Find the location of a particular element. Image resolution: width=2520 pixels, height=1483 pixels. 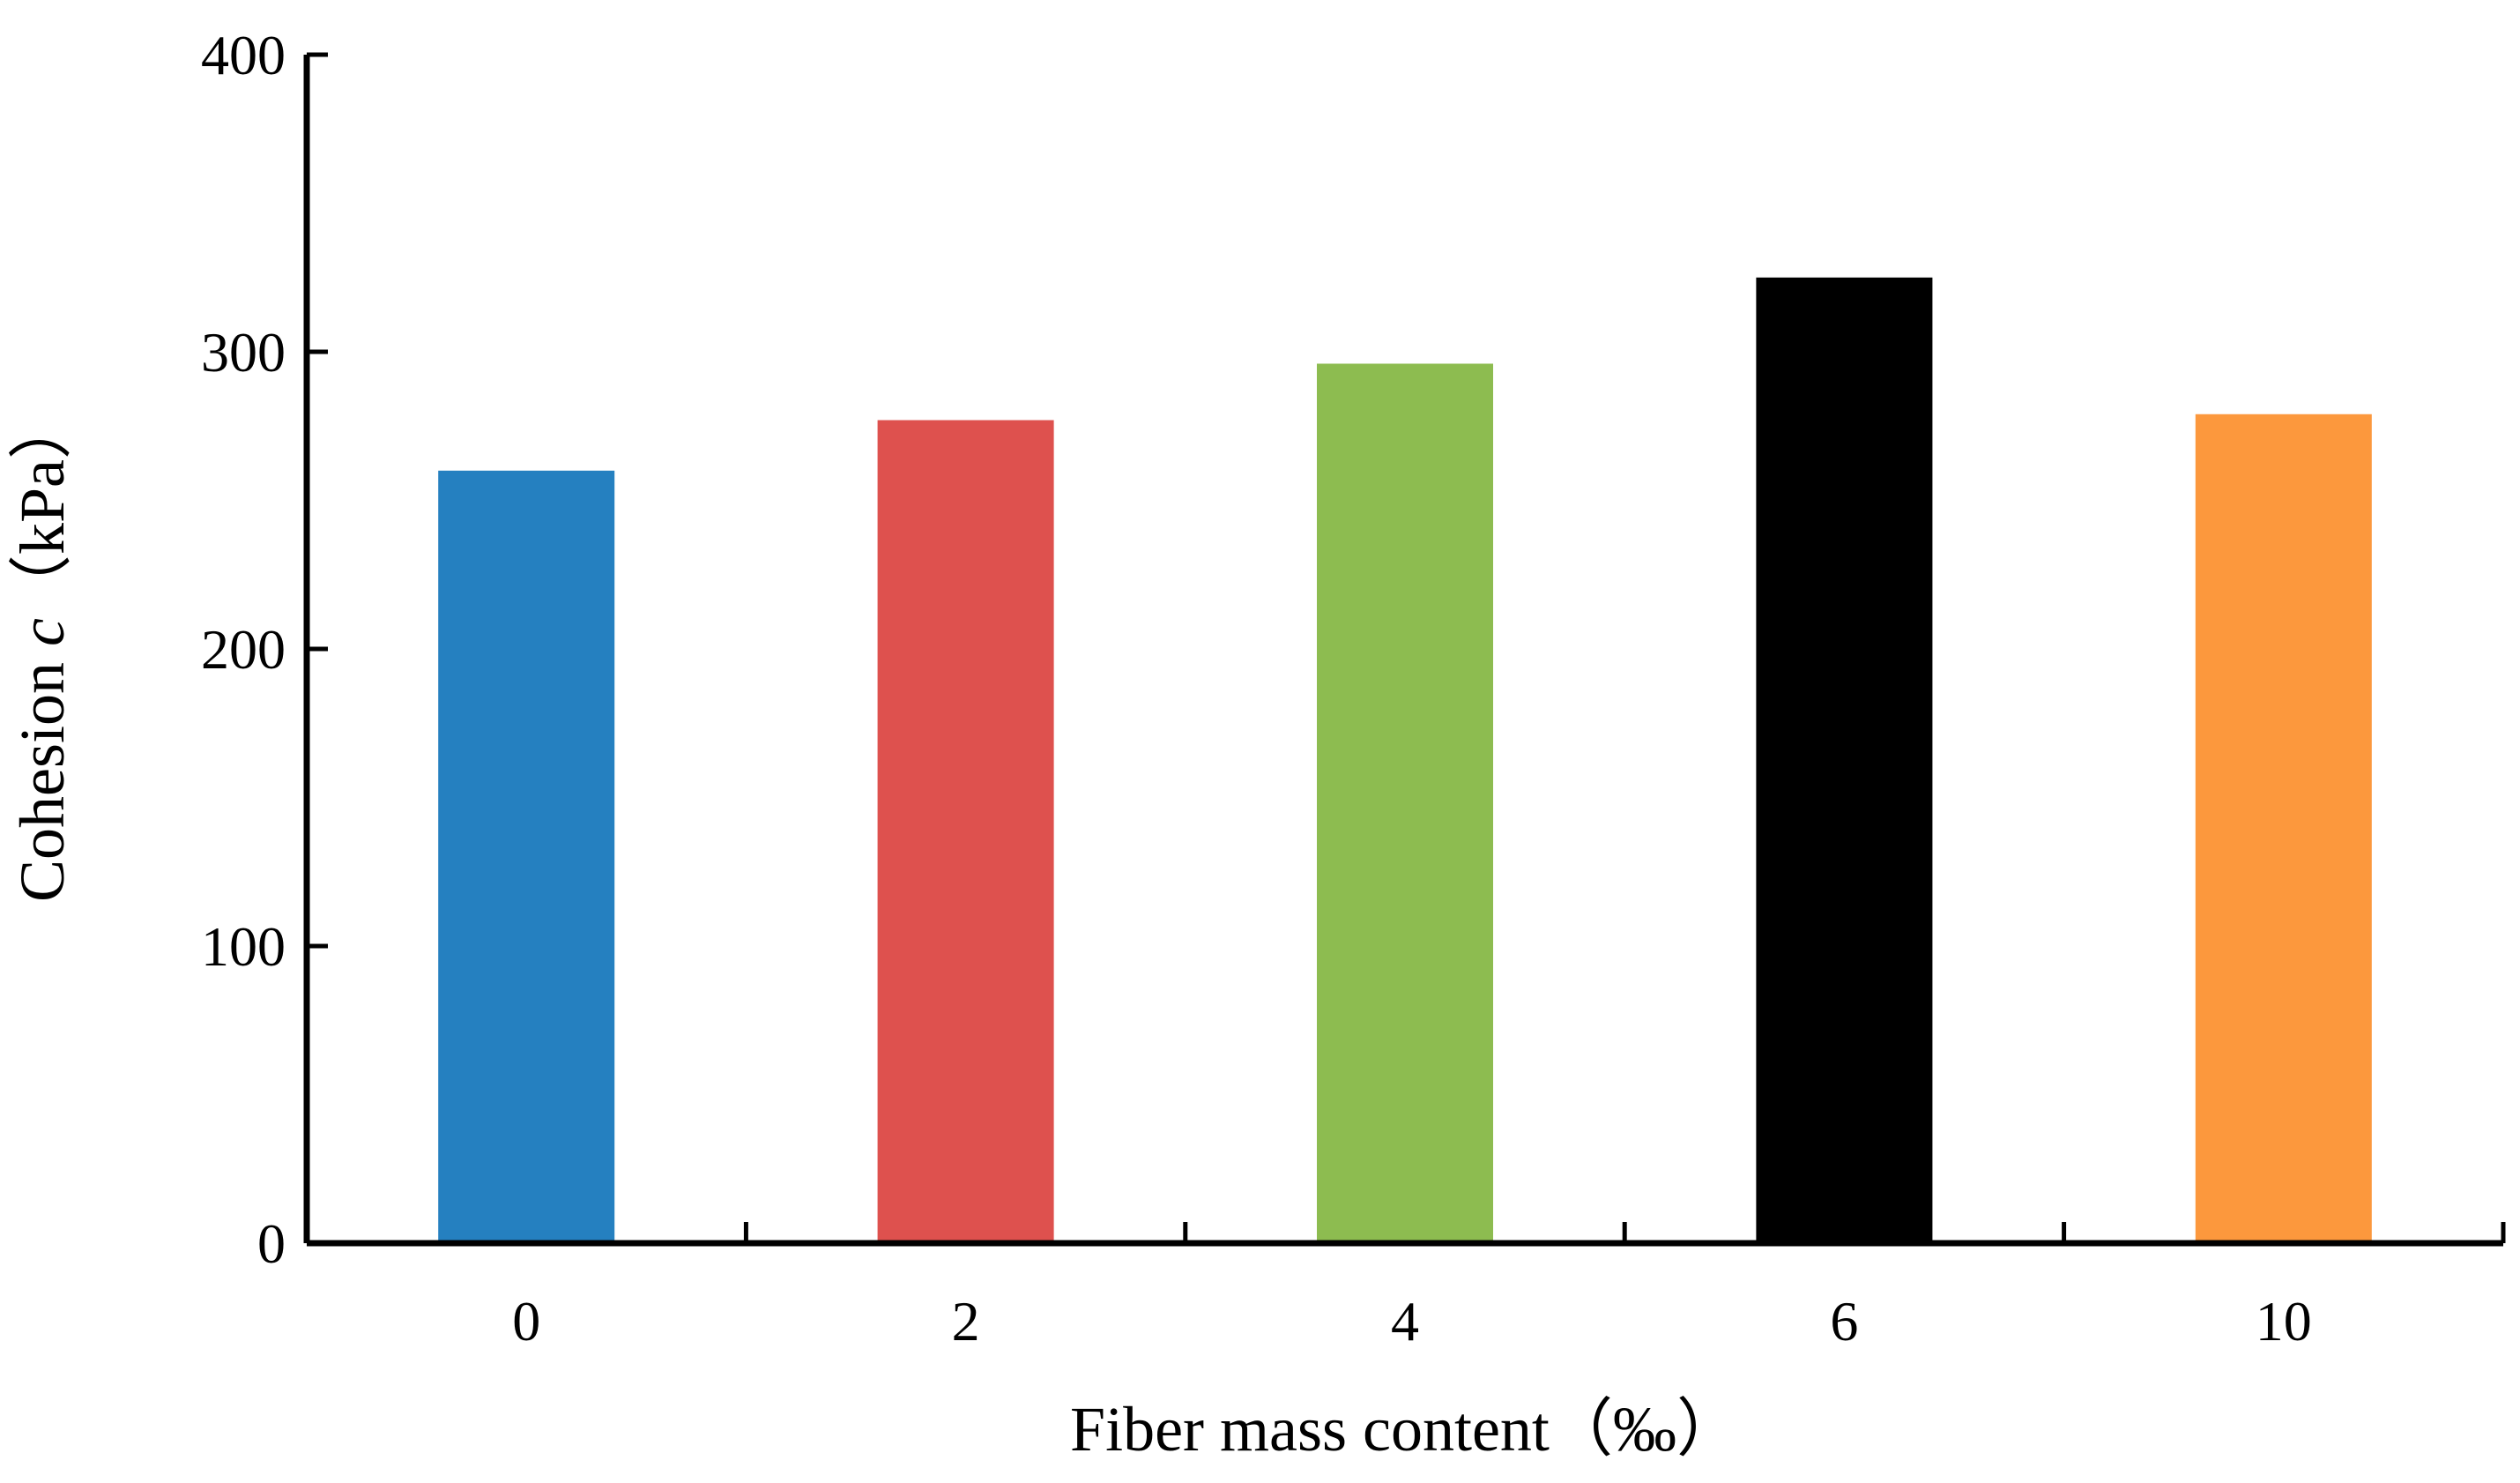

y-axis-title-text: Cohesion is located at coordinates (42, 774).